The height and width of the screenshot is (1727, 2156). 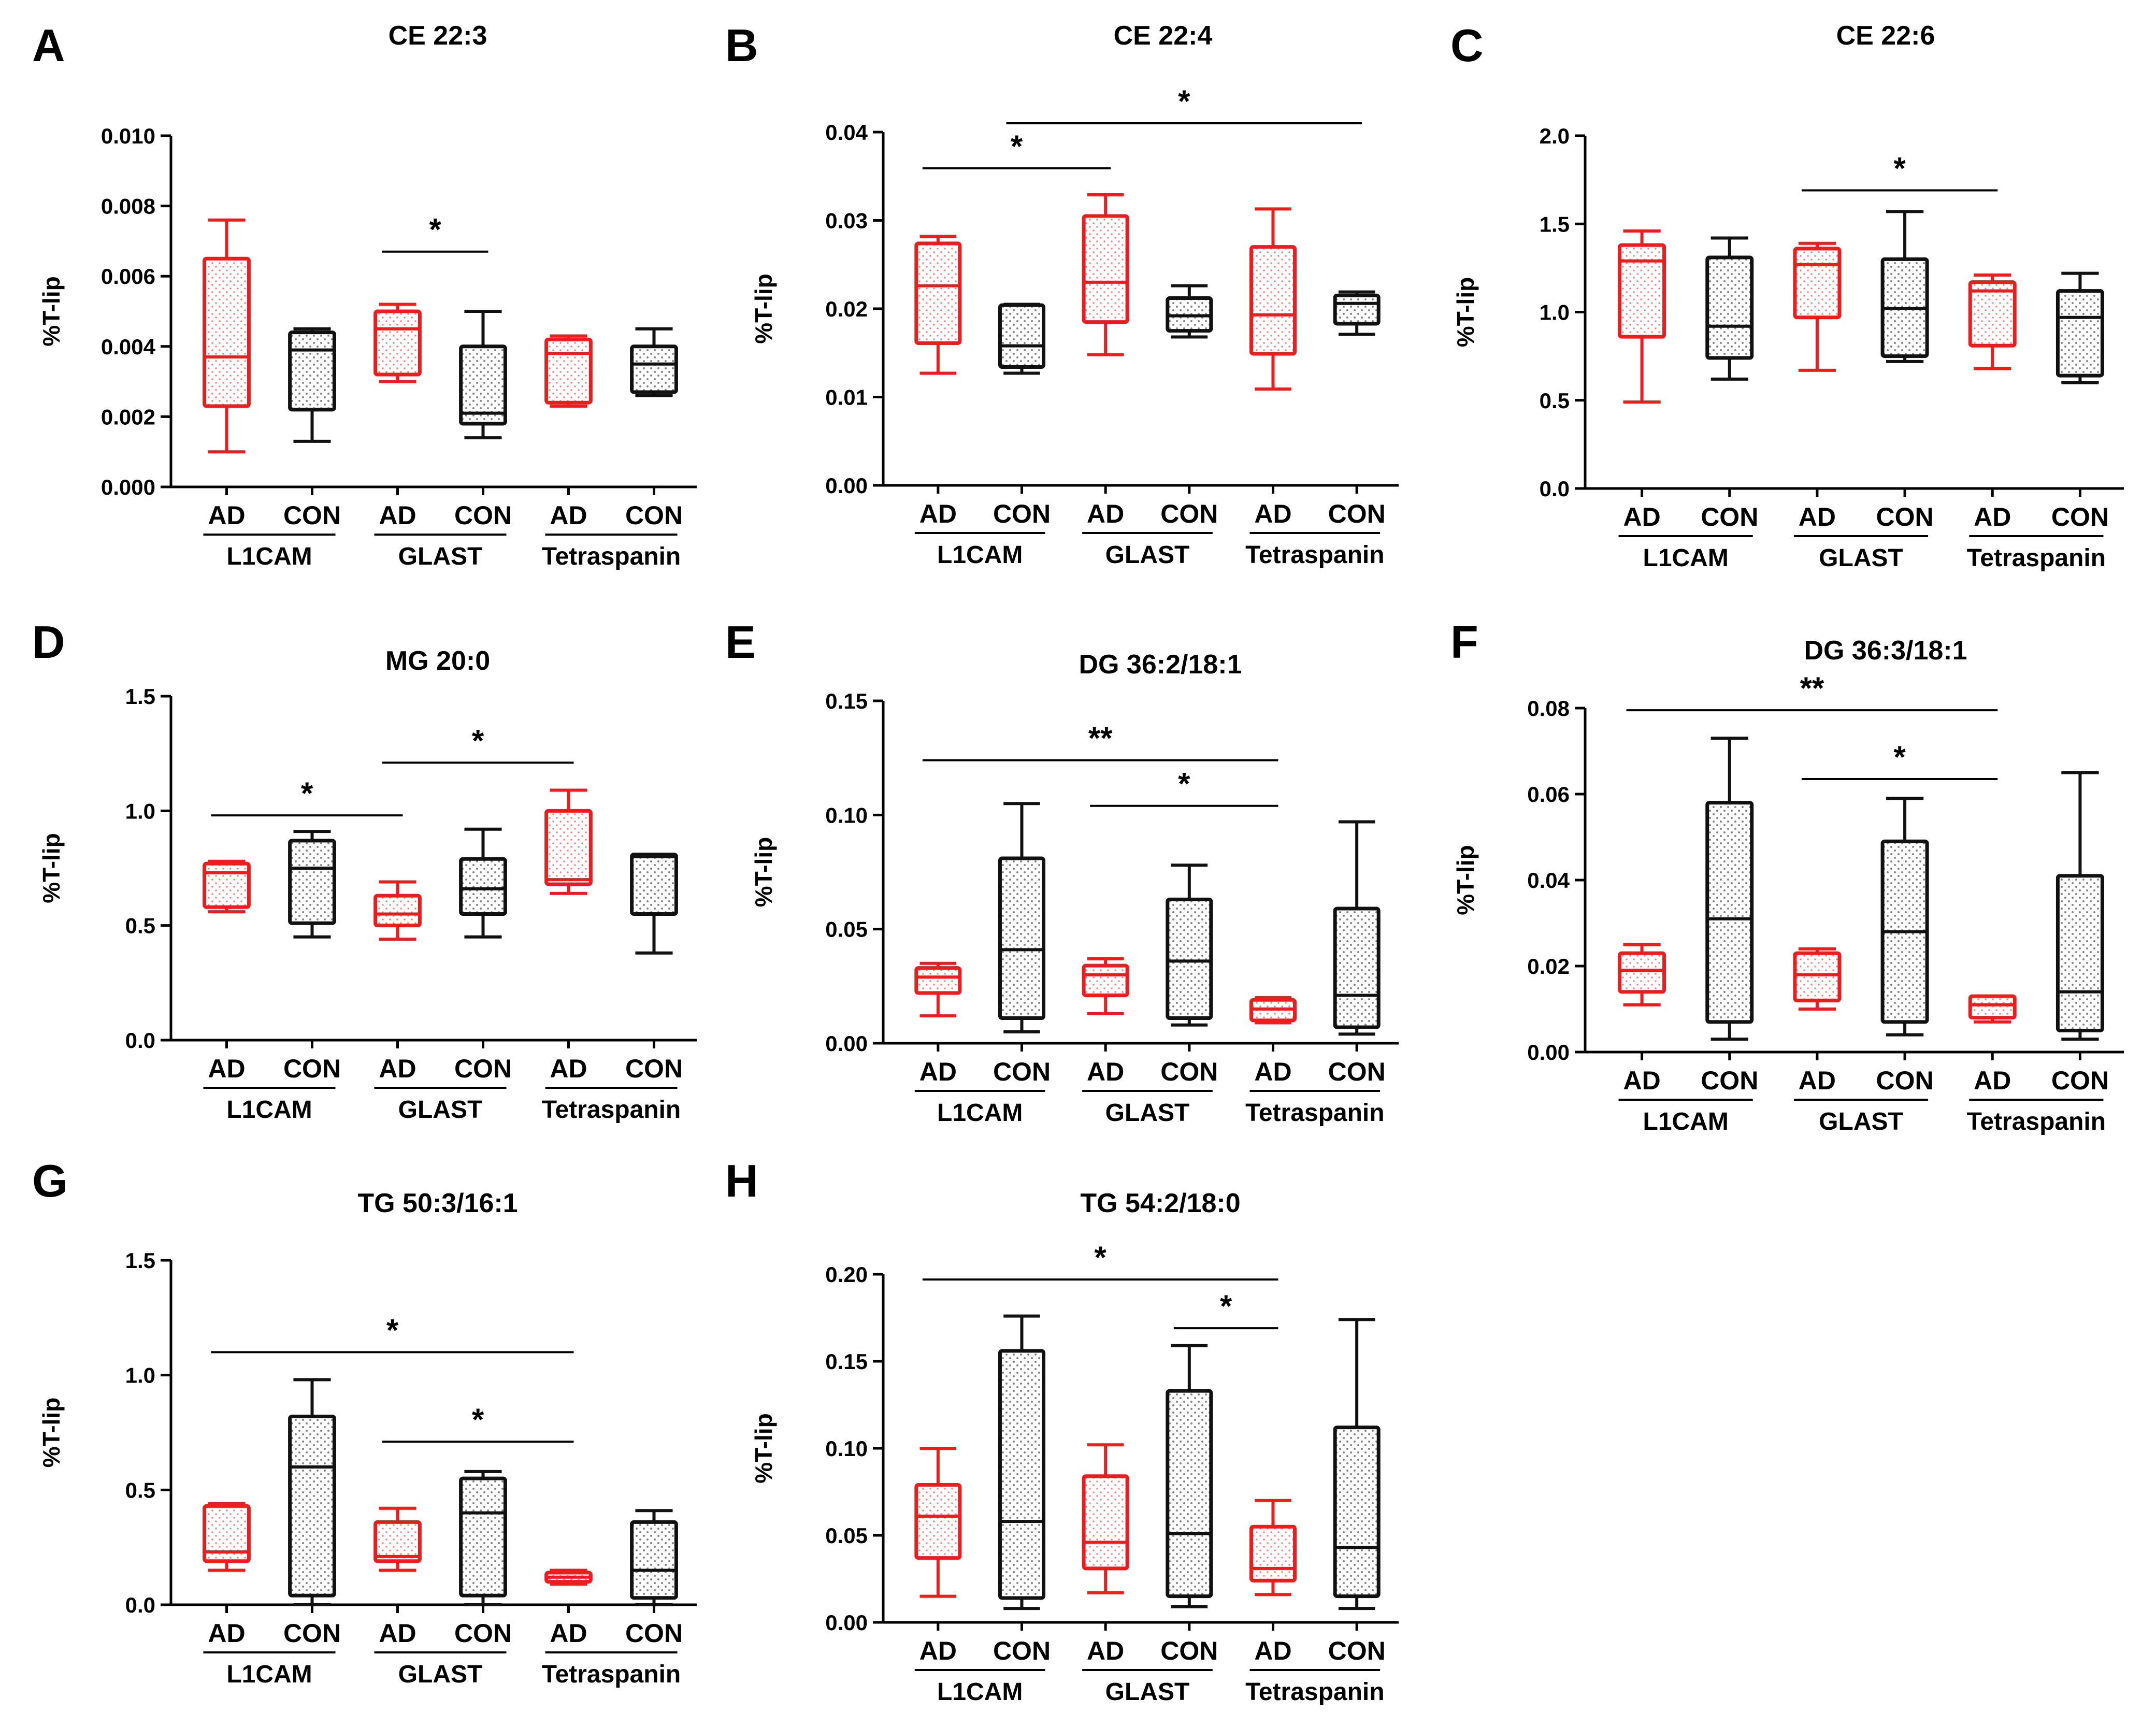 What do you see at coordinates (49, 45) in the screenshot?
I see `panel-letter: A` at bounding box center [49, 45].